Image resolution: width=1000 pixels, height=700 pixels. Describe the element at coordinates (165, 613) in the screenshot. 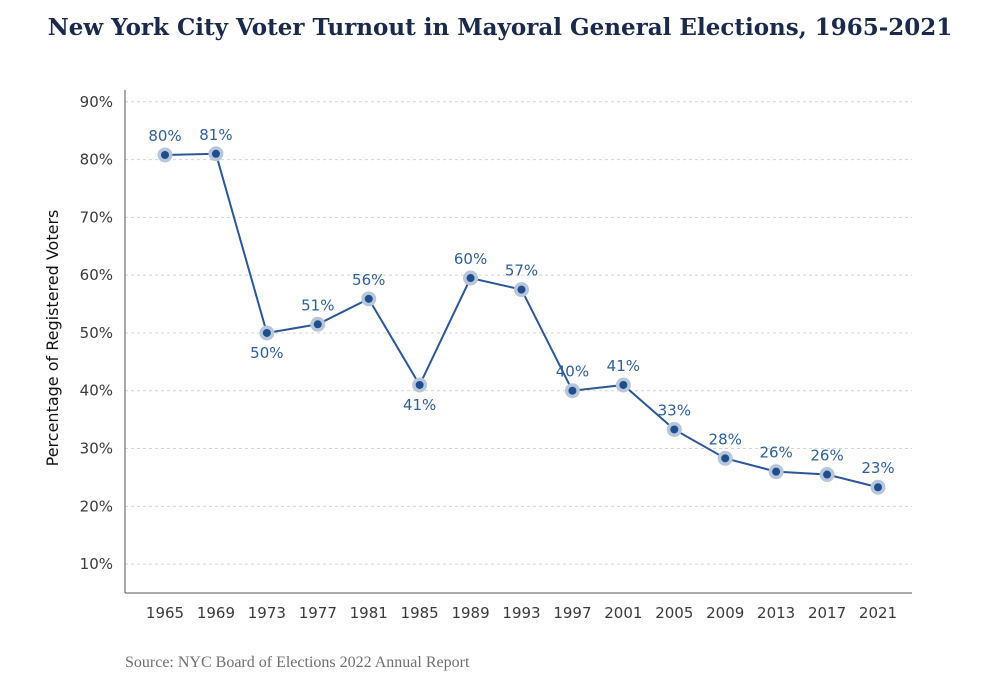

I see `x-tick-label: 1965` at that location.